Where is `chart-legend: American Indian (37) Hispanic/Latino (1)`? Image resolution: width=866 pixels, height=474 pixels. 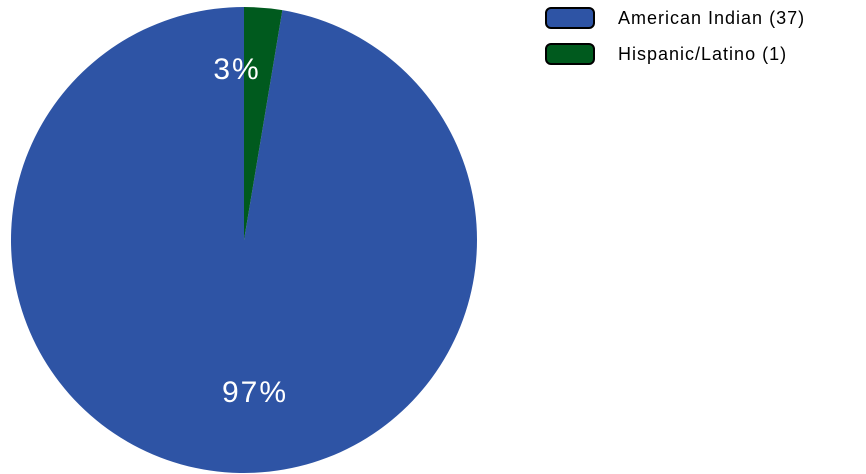
chart-legend: American Indian (37) Hispanic/Latino (1) is located at coordinates (675, 36).